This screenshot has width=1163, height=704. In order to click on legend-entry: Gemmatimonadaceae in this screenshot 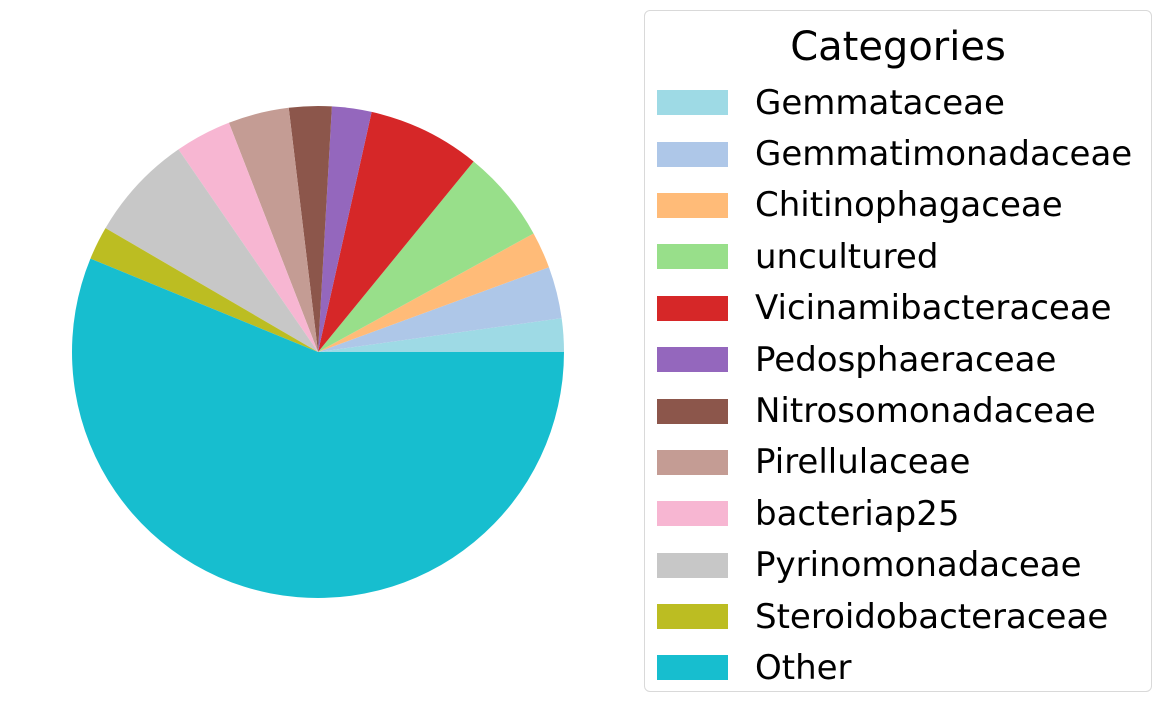, I will do `click(894, 153)`.